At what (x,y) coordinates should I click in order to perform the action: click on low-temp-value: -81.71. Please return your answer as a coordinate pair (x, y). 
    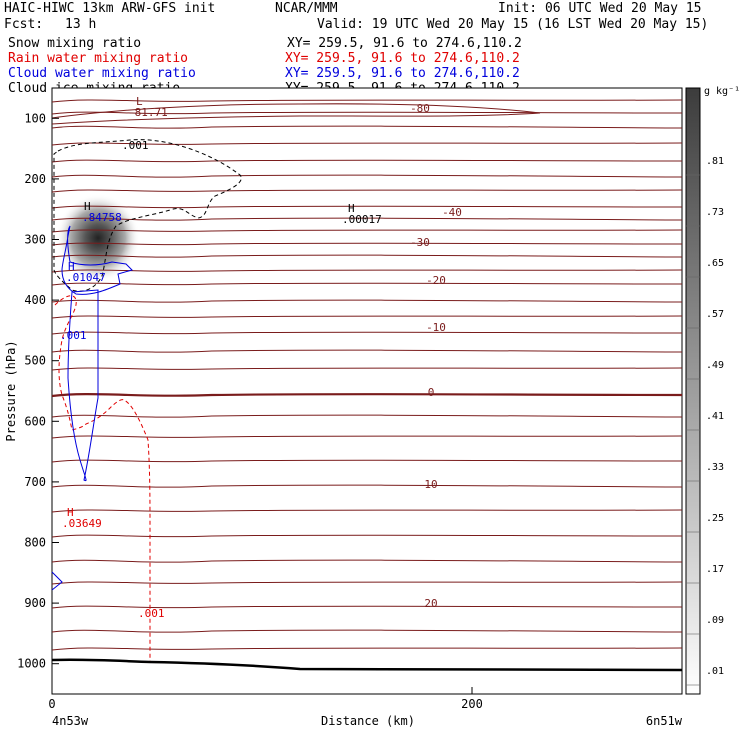
    Looking at the image, I should click on (148, 112).